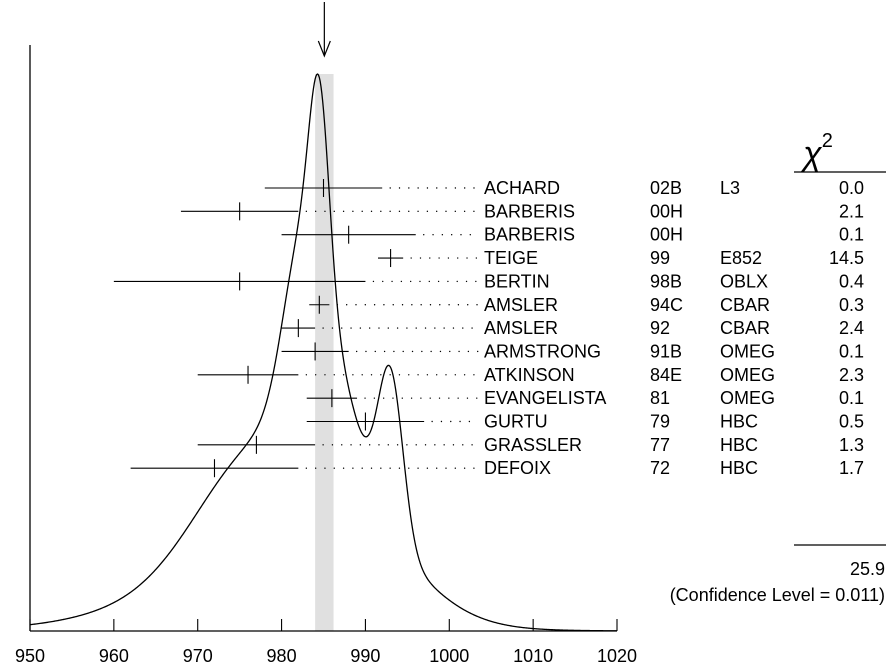 This screenshot has width=888, height=666. I want to click on measurement-year: 84E, so click(666, 375).